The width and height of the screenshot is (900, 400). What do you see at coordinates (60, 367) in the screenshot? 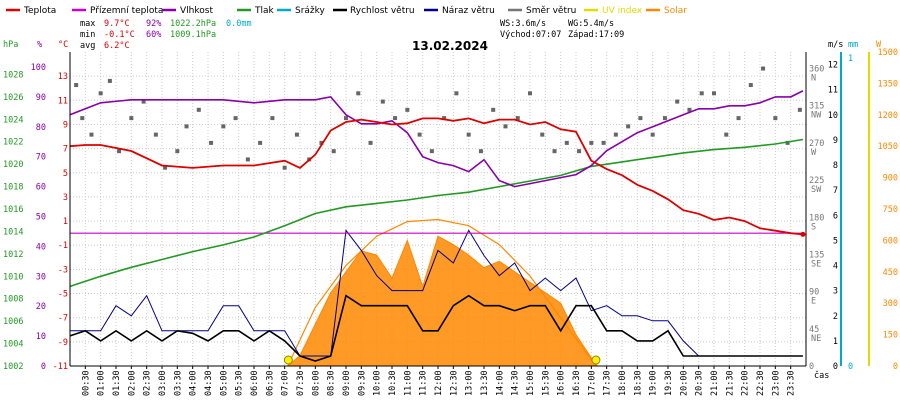
I see `tick-label-degc: -11` at bounding box center [60, 367].